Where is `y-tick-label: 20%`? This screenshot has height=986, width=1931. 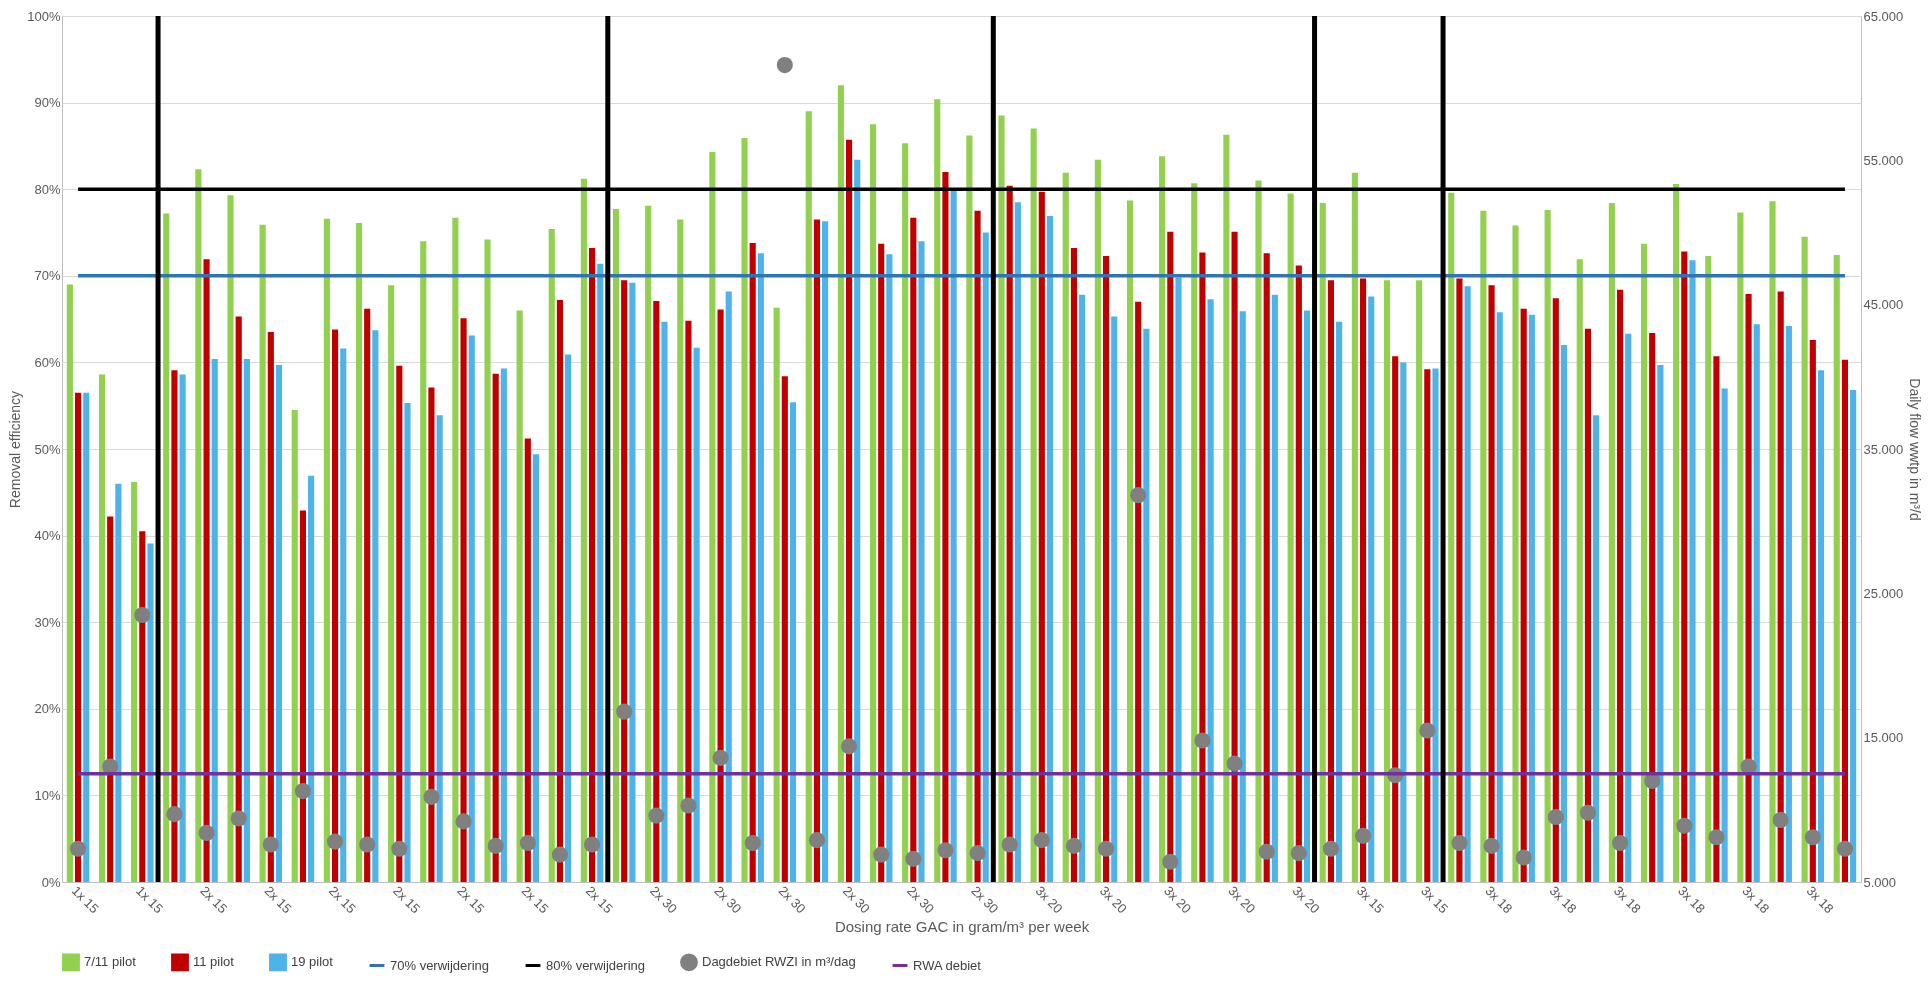
y-tick-label: 20% is located at coordinates (47, 709).